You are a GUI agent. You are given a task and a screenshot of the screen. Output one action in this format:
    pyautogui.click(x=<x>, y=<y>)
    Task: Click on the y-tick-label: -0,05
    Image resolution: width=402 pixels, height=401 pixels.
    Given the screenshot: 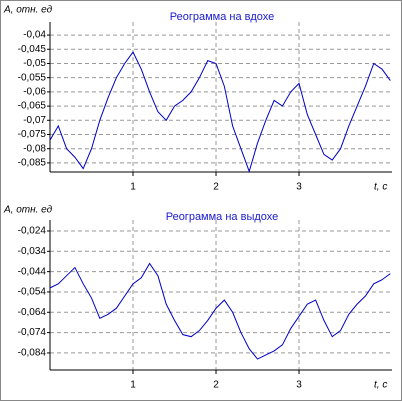 What is the action you would take?
    pyautogui.click(x=34, y=63)
    